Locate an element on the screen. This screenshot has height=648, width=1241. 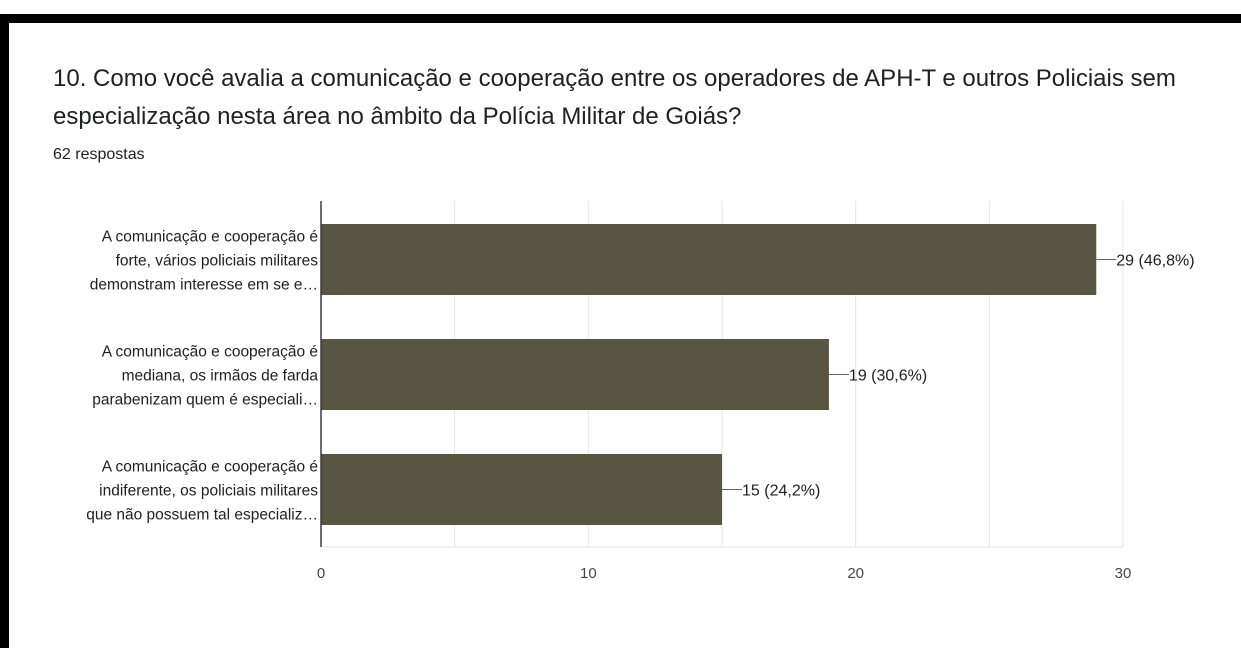
data-label: 29 (46,8%) is located at coordinates (1155, 261).